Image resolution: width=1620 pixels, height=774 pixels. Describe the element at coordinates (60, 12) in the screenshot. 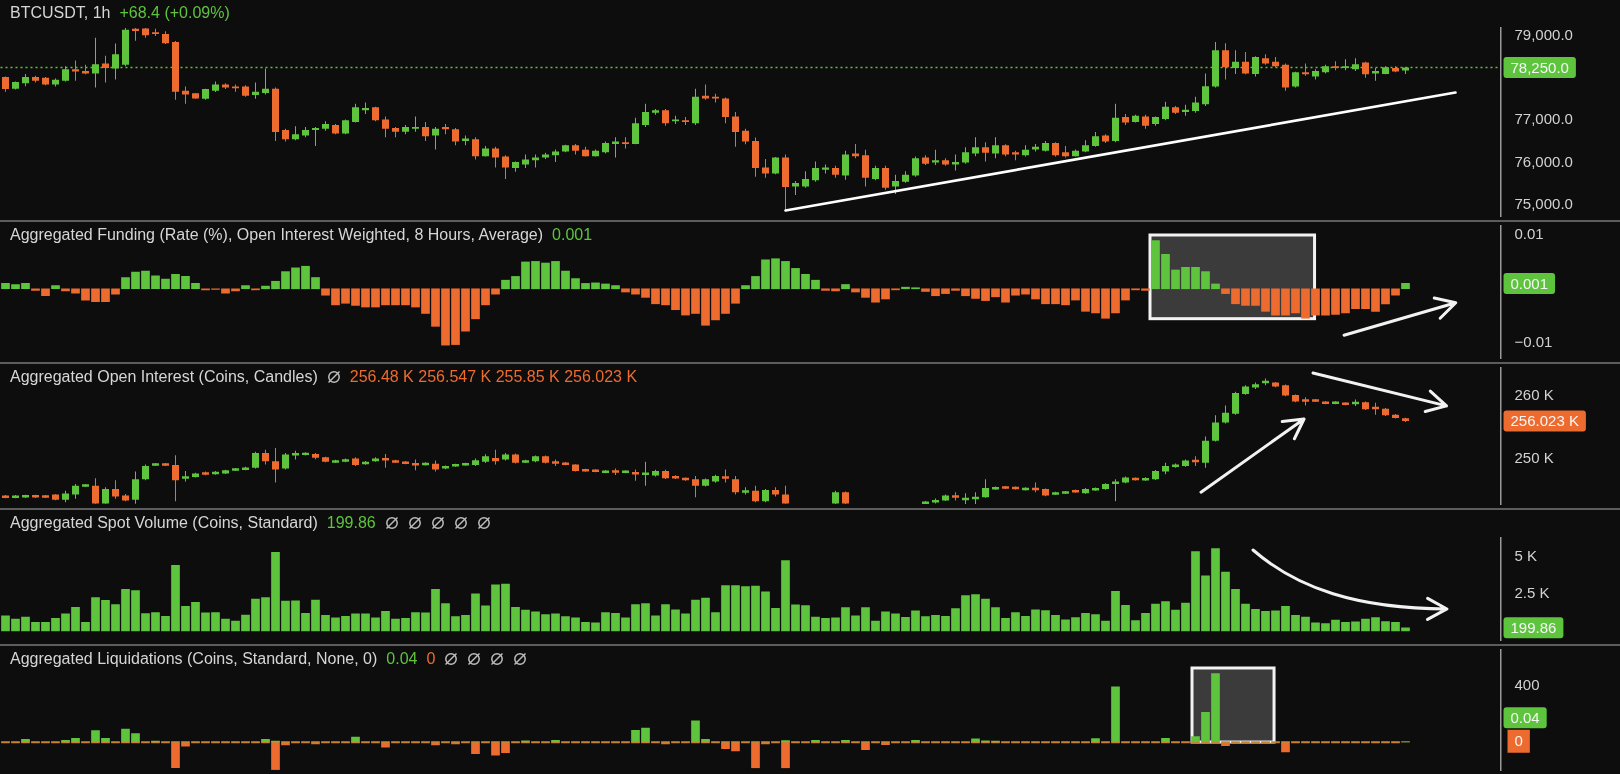

I see `chart-title: BTCUSDT, 1h` at that location.